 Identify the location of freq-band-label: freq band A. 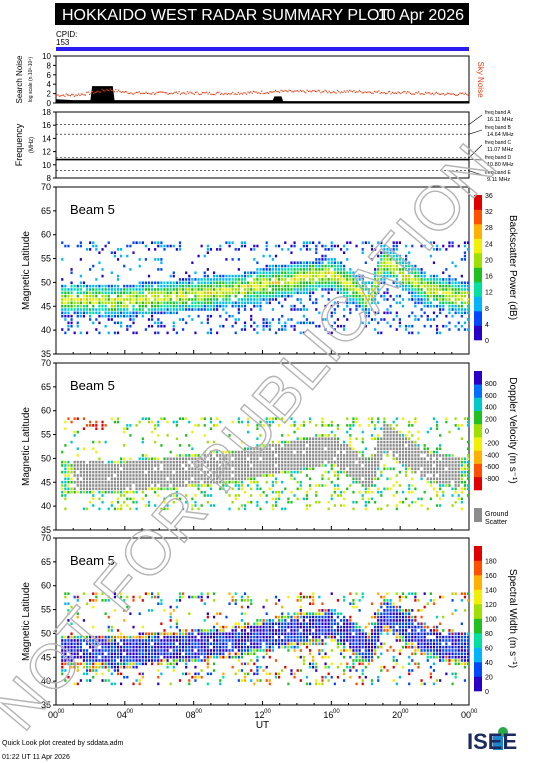
(498, 113).